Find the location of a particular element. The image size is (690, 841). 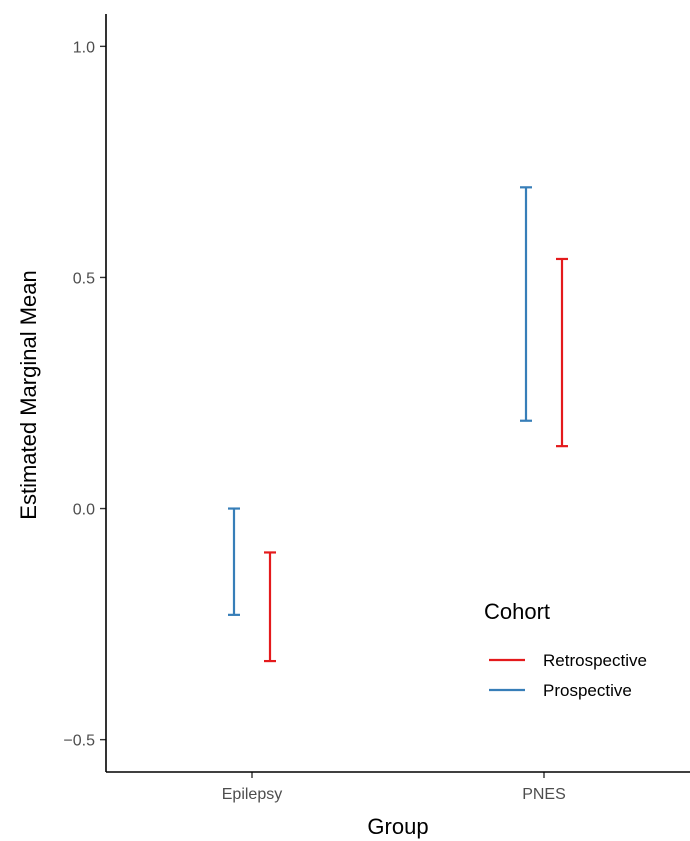

legend-item-retrospective: Retrospective is located at coordinates (568, 660).